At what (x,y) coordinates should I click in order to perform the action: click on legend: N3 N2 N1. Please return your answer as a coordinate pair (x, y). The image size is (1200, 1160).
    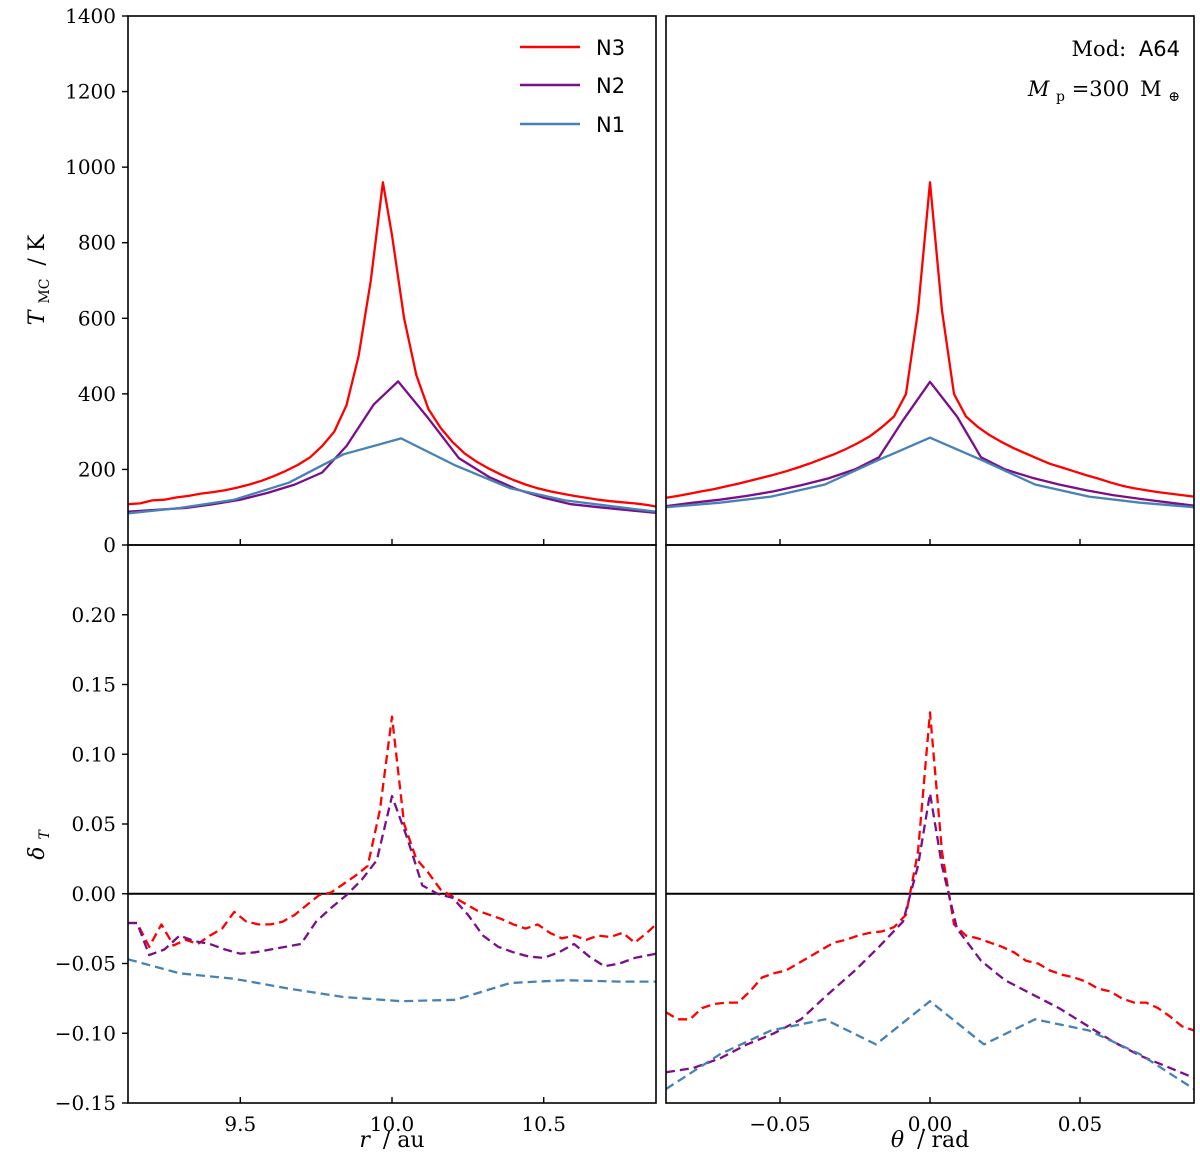
    Looking at the image, I should click on (572, 86).